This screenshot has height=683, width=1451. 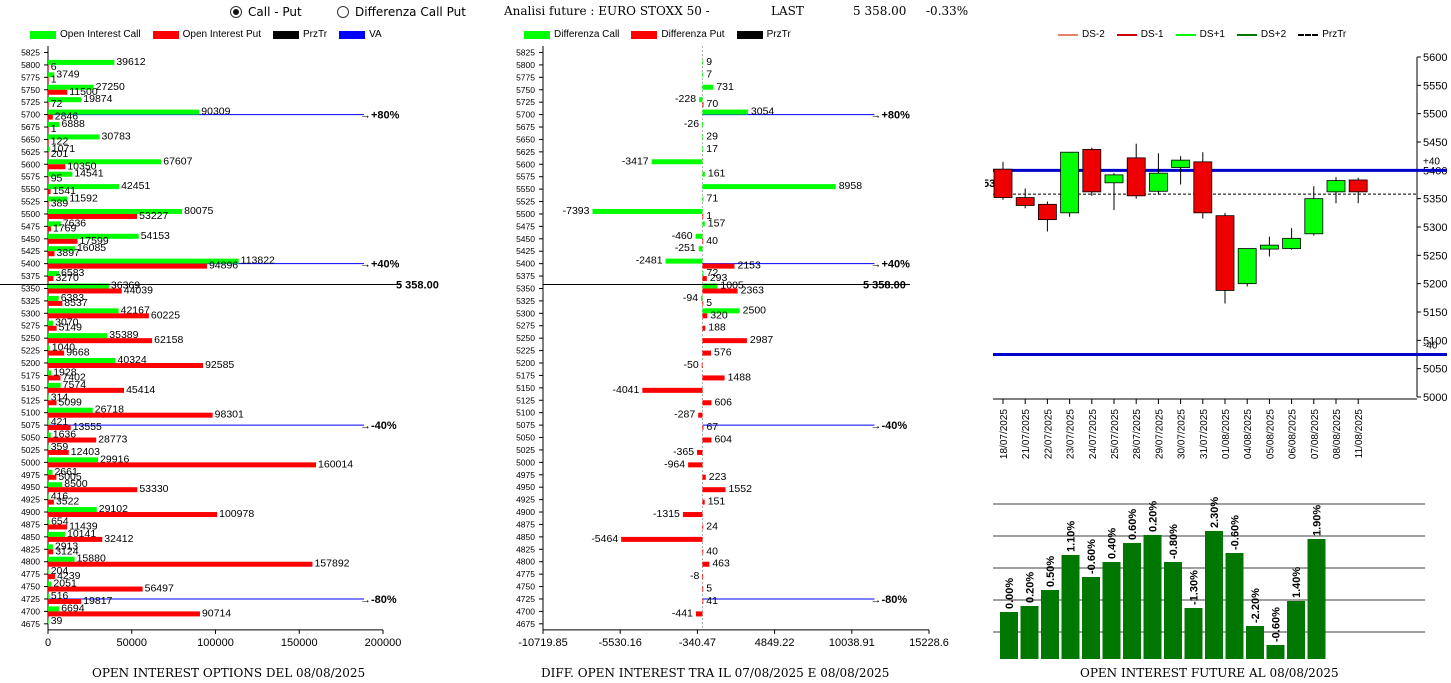 What do you see at coordinates (266, 12) in the screenshot?
I see `radio-call-put: Call - Put` at bounding box center [266, 12].